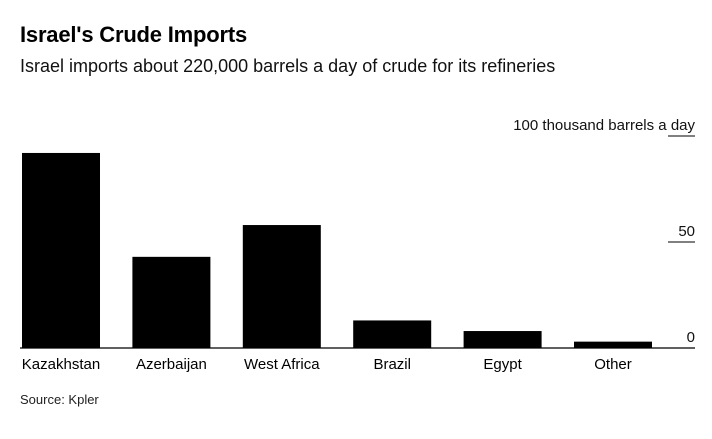 The height and width of the screenshot is (439, 712). What do you see at coordinates (171, 302) in the screenshot?
I see `bar-azerbaijan` at bounding box center [171, 302].